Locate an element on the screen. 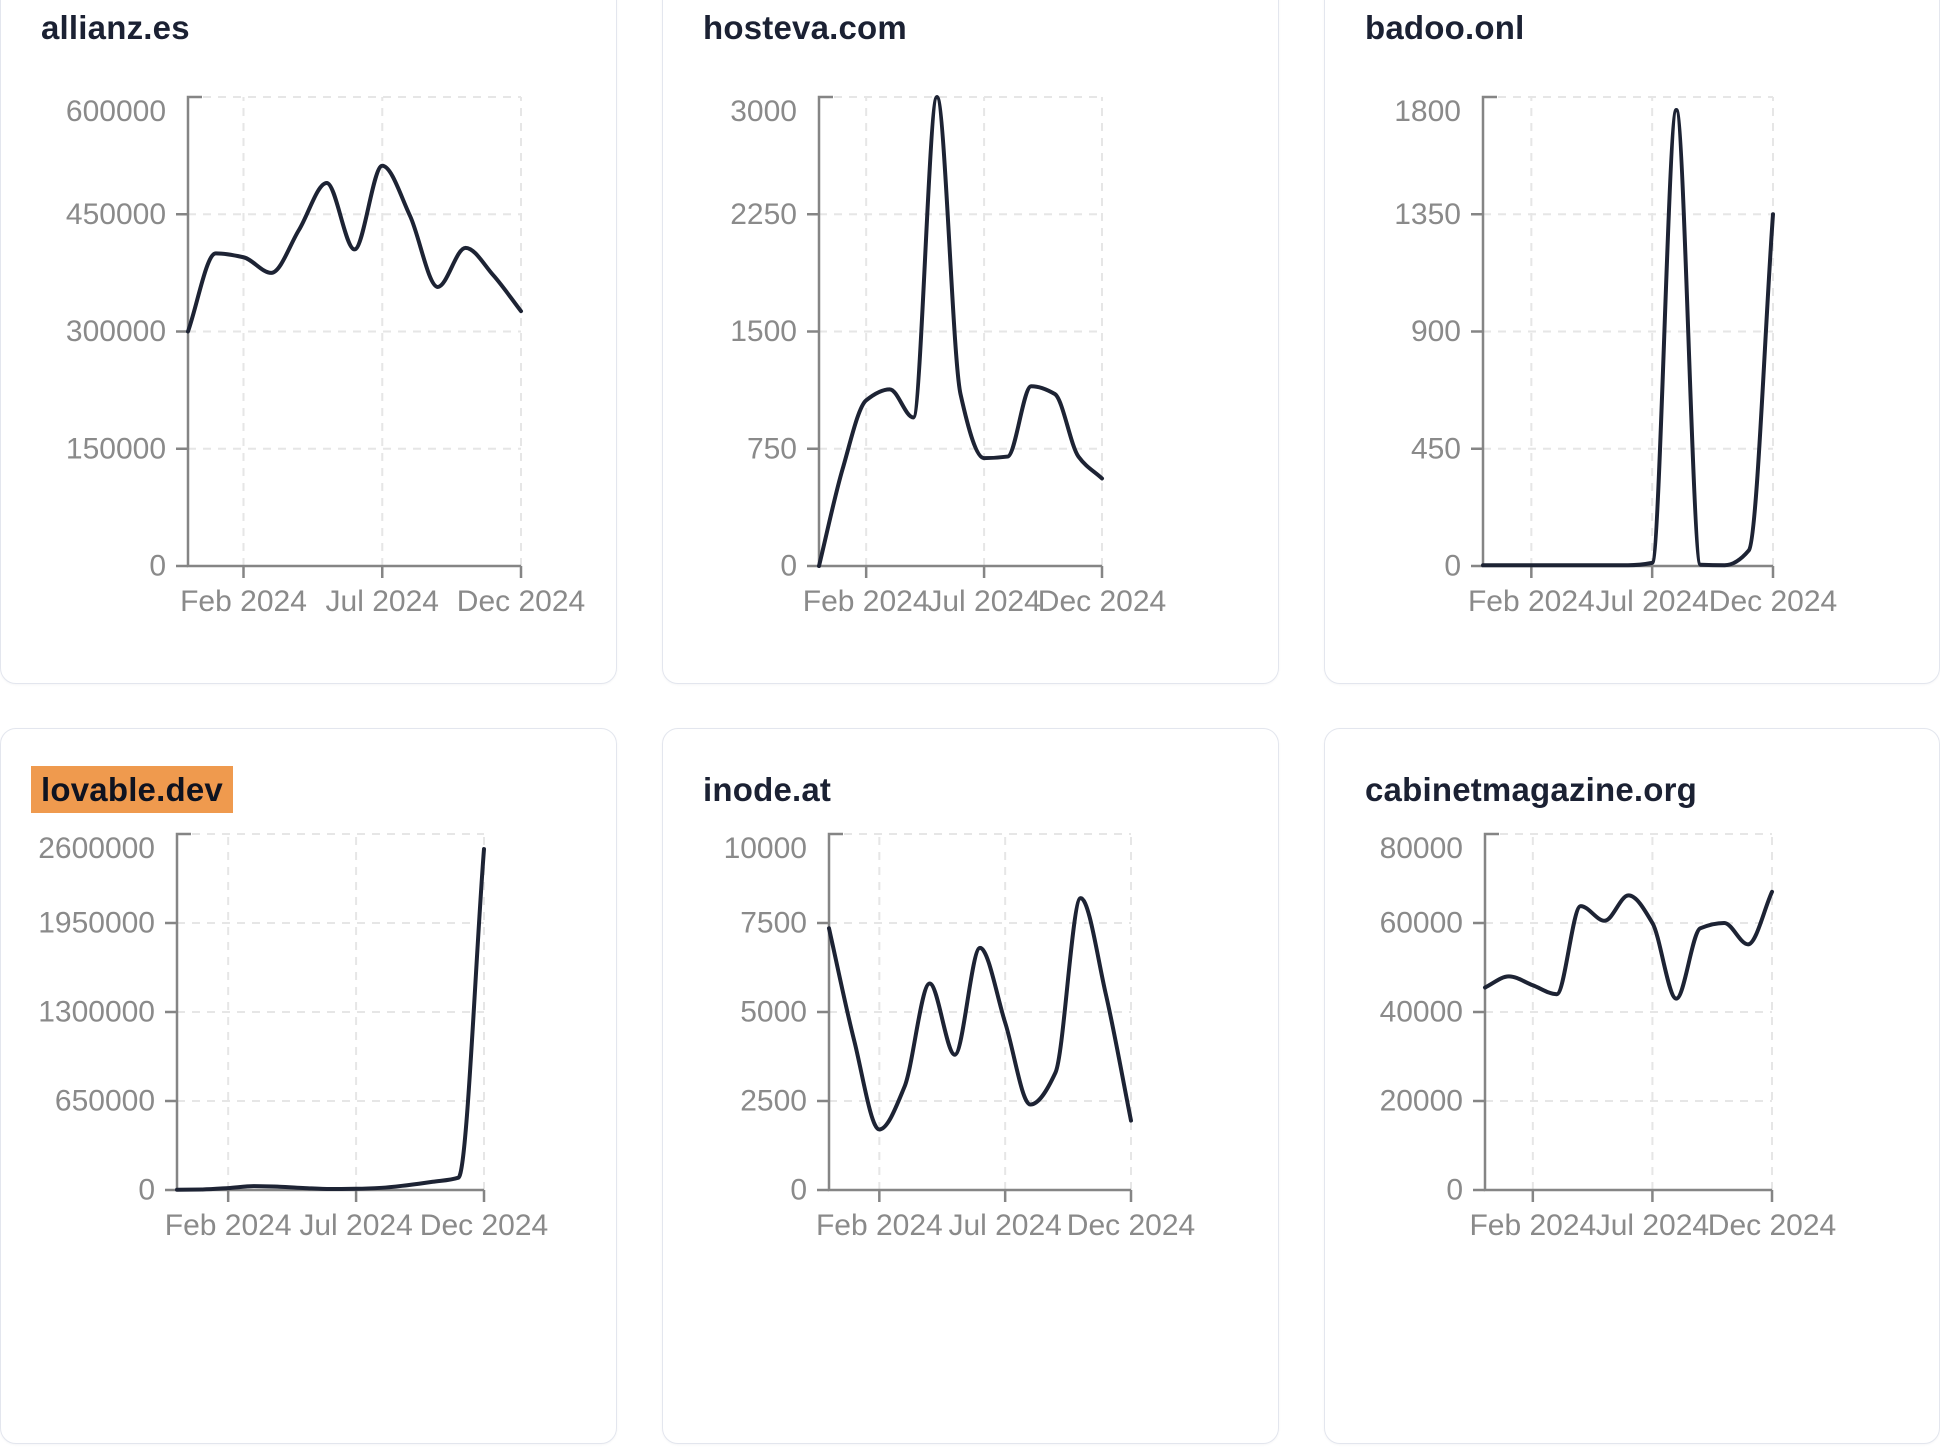  svg-text: 900 is located at coordinates (1436, 331).